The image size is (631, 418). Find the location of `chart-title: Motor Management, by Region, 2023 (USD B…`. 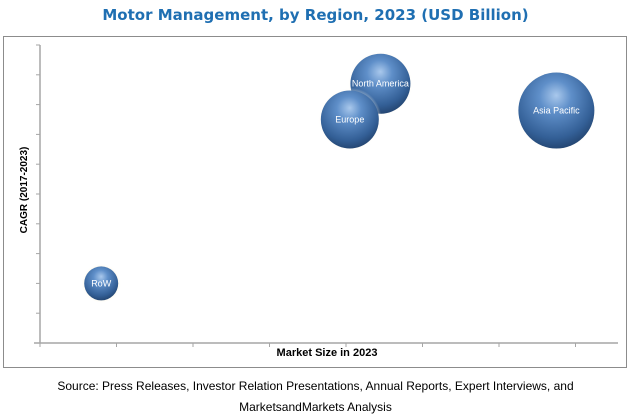

chart-title: Motor Management, by Region, 2023 (USD B… is located at coordinates (315, 15).